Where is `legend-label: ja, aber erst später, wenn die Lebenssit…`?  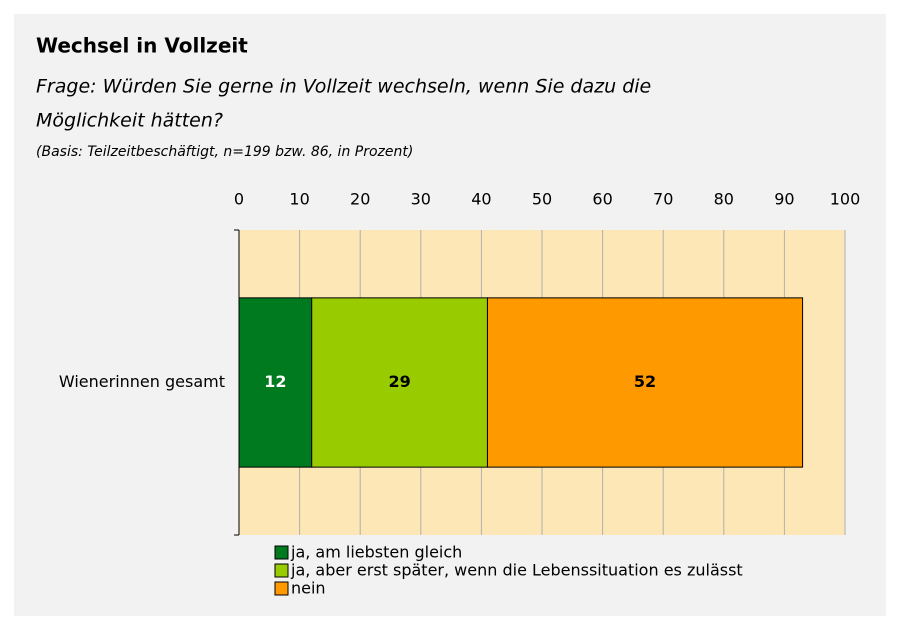
legend-label: ja, aber erst später, wenn die Lebenssit… is located at coordinates (516, 570).